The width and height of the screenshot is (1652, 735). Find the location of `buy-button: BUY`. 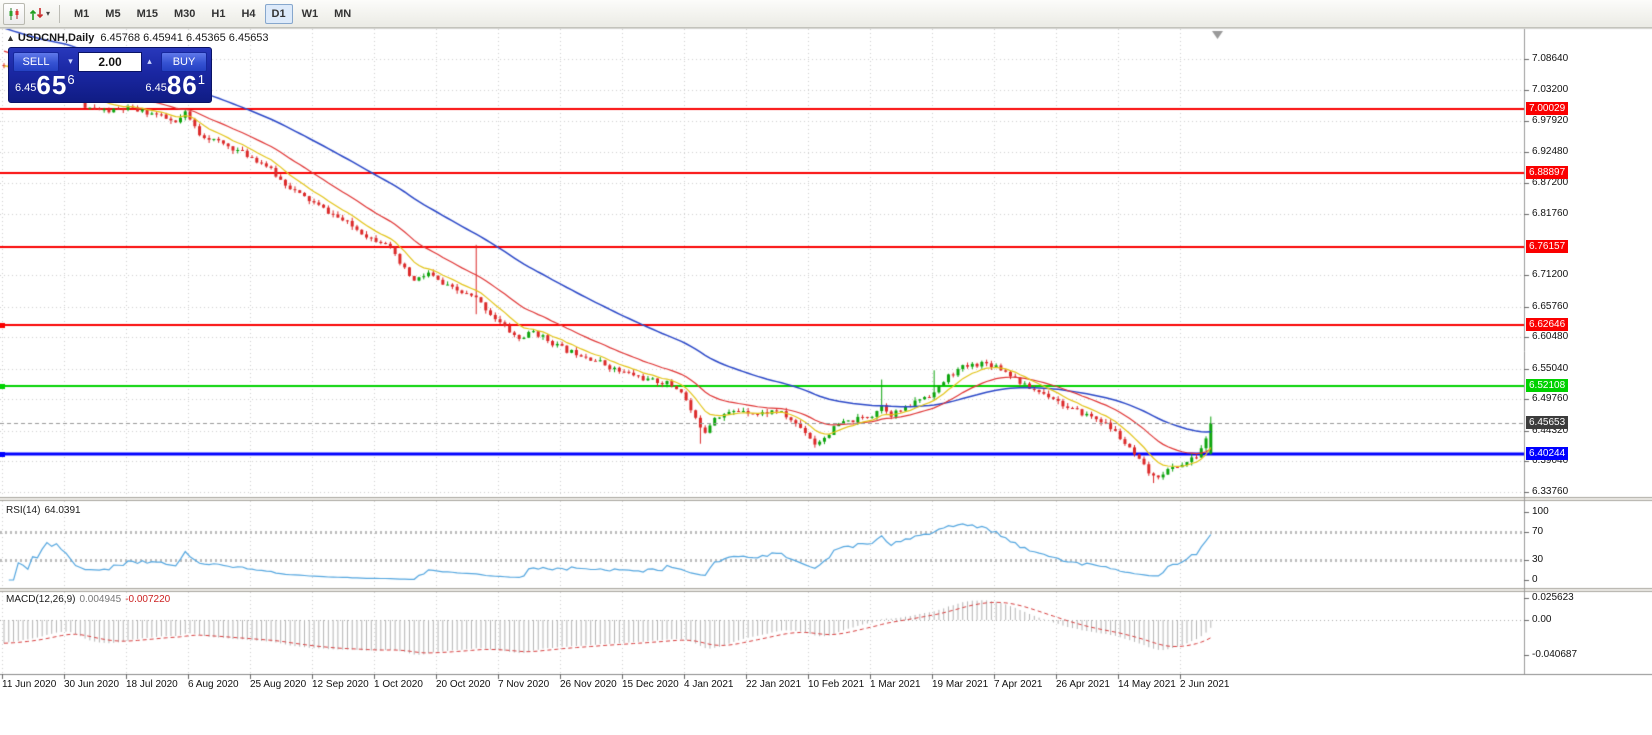

buy-button: BUY is located at coordinates (184, 61).